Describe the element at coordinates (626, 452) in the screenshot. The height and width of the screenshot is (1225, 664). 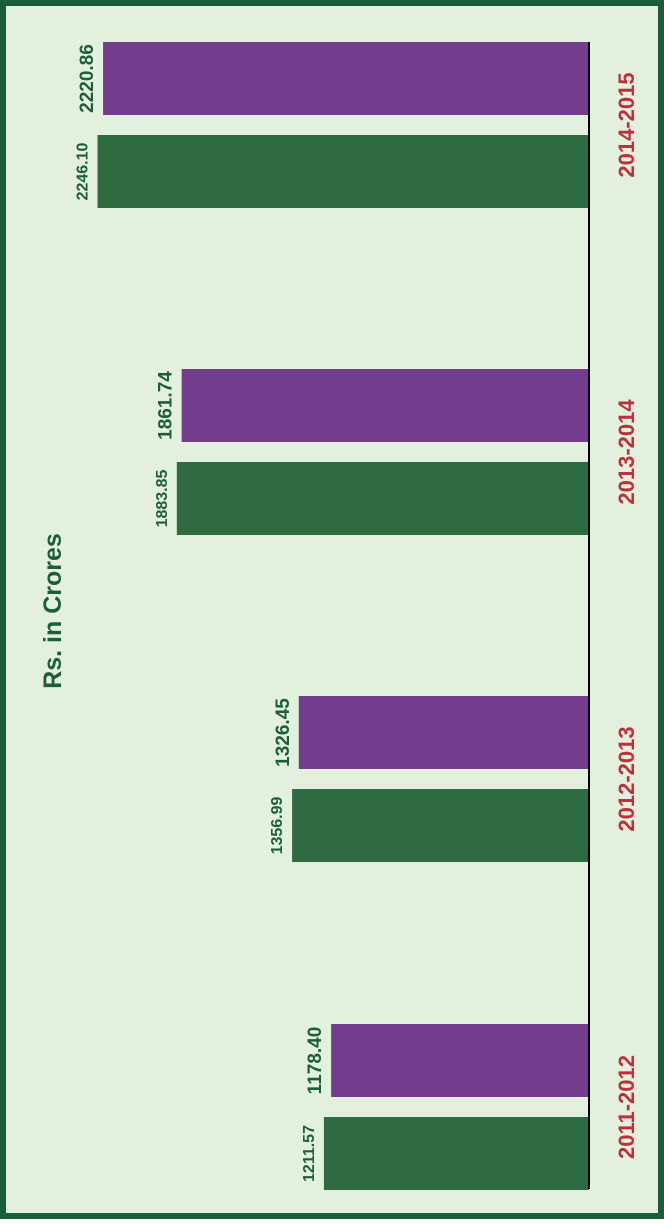
I see `category-label-2013-2014: 2013-2014` at that location.